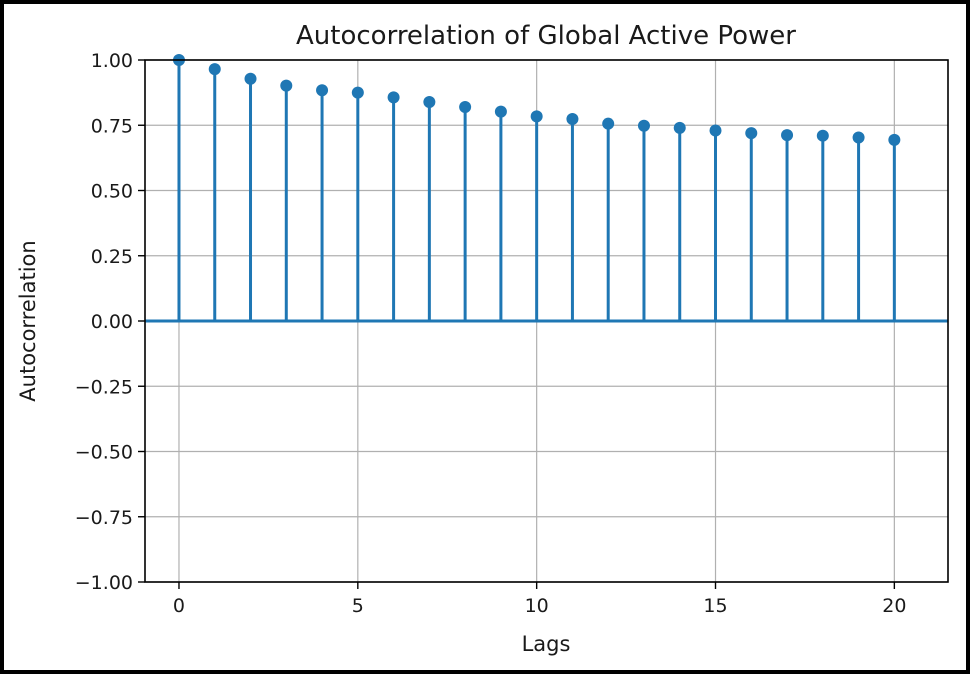  Describe the element at coordinates (546, 36) in the screenshot. I see `chart-title: Autocorrelation of Global Active Power` at that location.